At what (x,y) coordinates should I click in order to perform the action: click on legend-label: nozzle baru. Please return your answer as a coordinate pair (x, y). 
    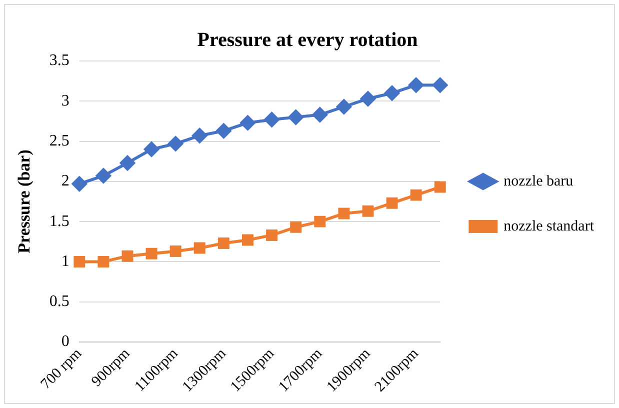
    Looking at the image, I should click on (539, 181).